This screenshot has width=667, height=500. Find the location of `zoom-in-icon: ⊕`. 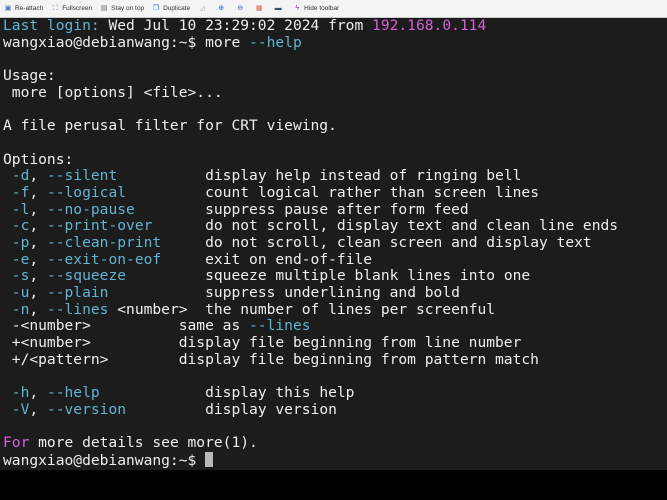

zoom-in-icon: ⊕ is located at coordinates (221, 8).